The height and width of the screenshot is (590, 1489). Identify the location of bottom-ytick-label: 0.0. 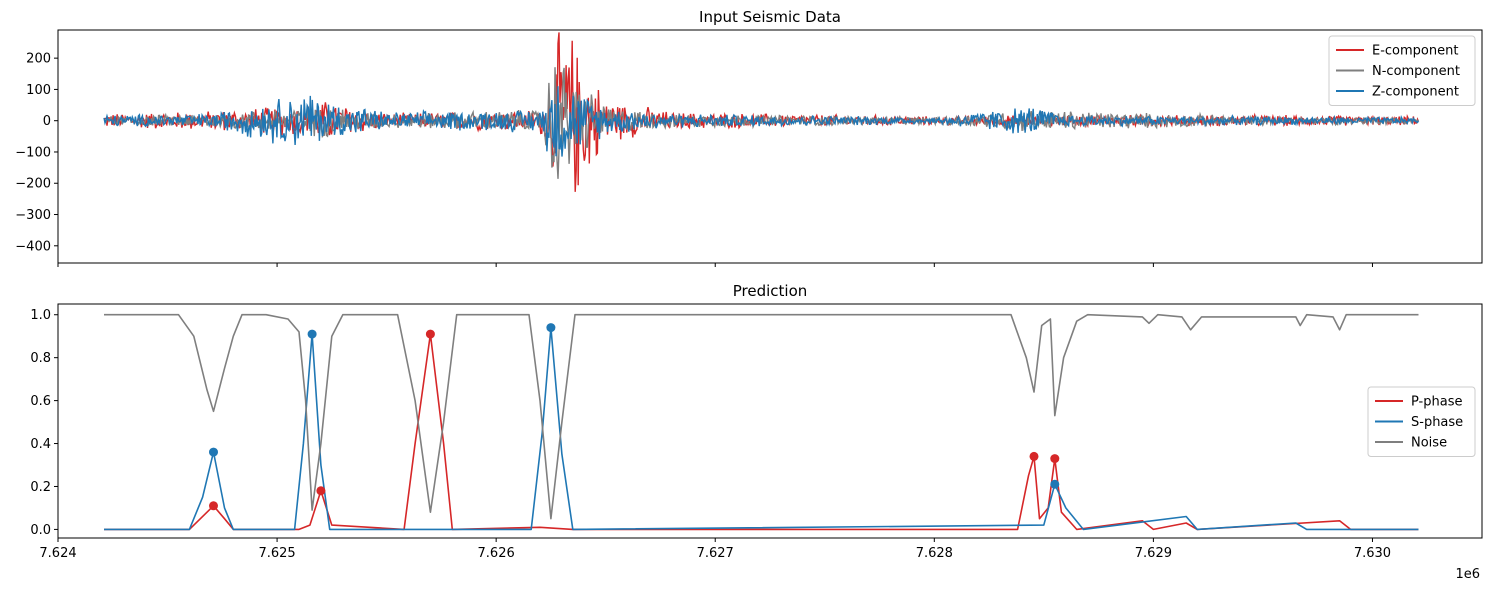
(40, 530).